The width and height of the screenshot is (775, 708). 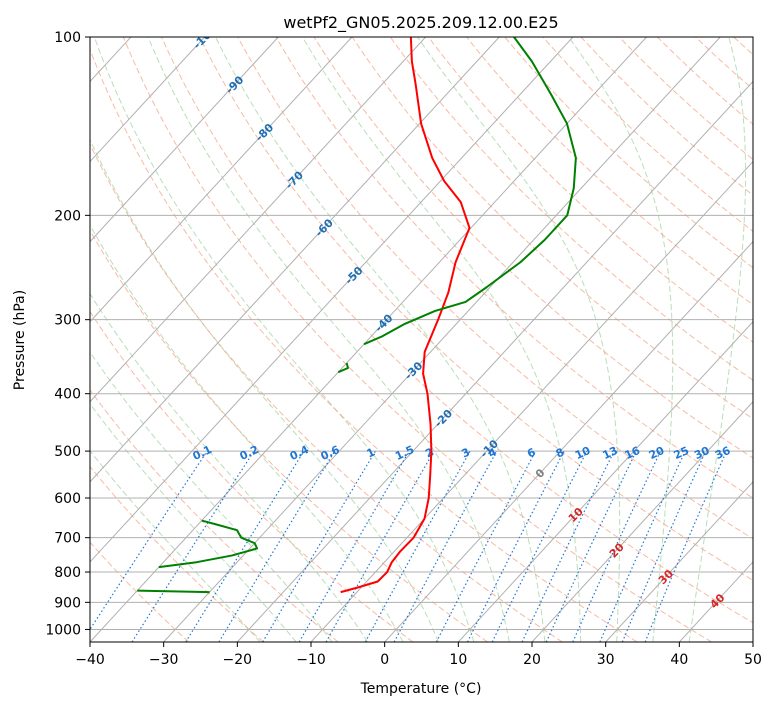 What do you see at coordinates (20, 340) in the screenshot?
I see `y-axis-label: Pressure (hPa)` at bounding box center [20, 340].